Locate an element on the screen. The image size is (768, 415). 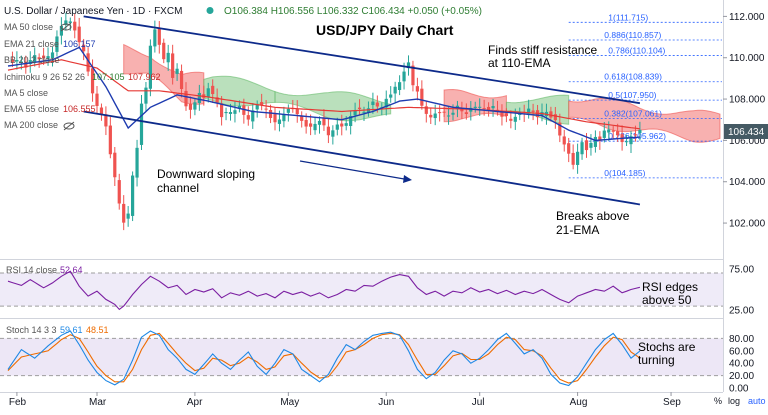
rsi-band-group is located at coordinates (361, 289).